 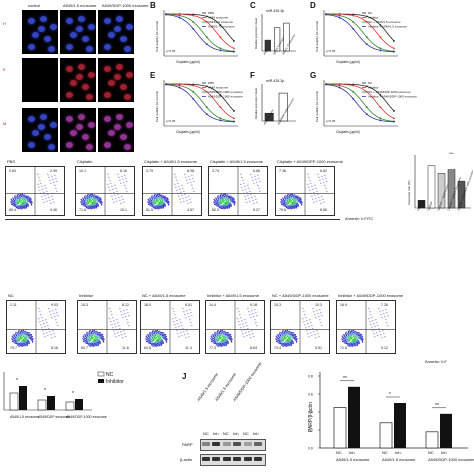 What do you see at coordinates (206, 459) in the screenshot?
I see `actin-band` at bounding box center [206, 459].